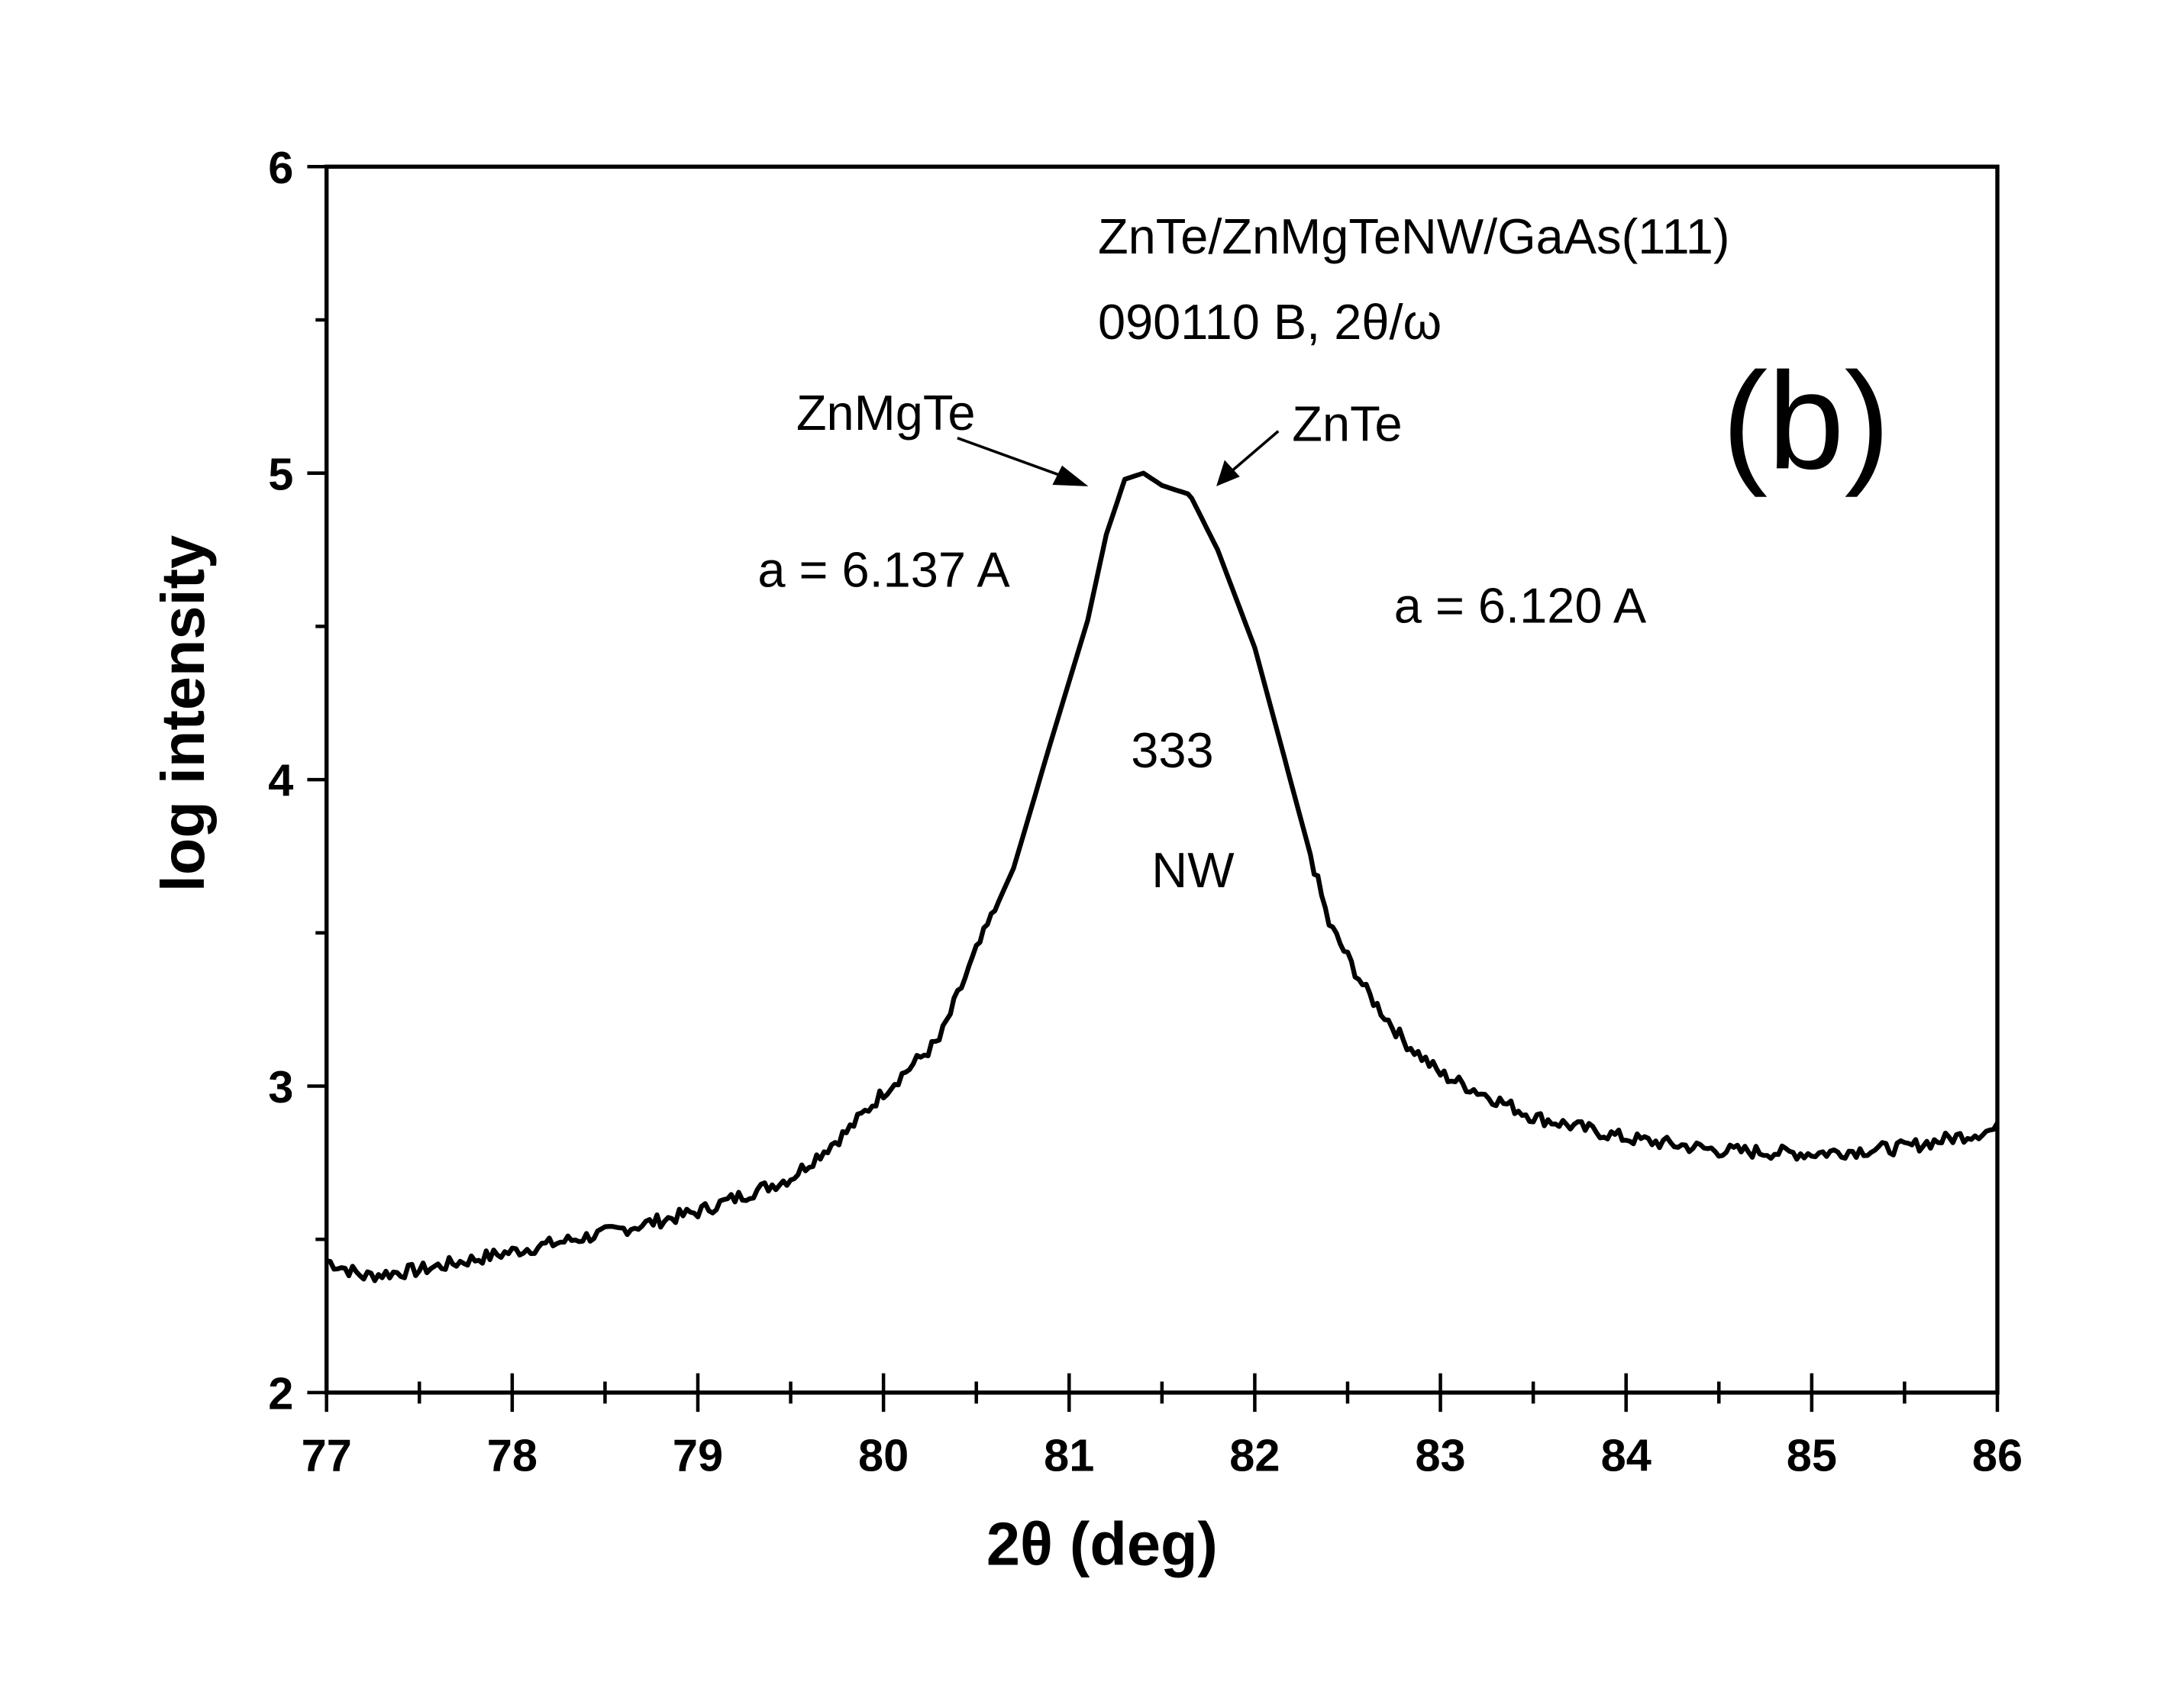 The height and width of the screenshot is (1708, 2160). What do you see at coordinates (1812, 1455) in the screenshot?
I see `x-tick-label: 85` at bounding box center [1812, 1455].